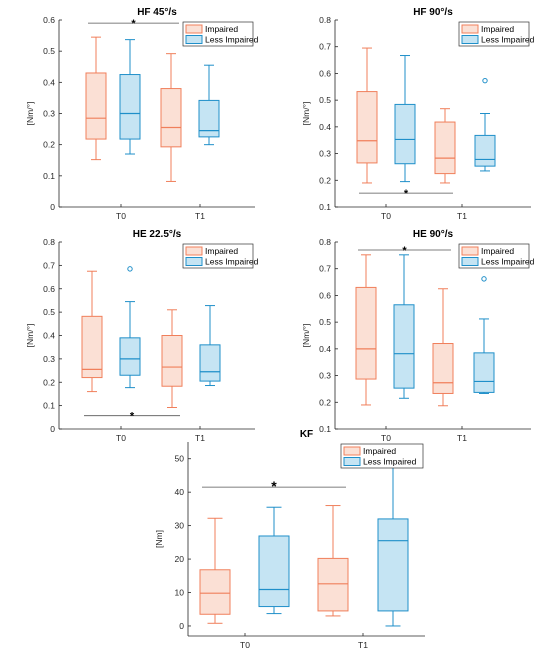 This screenshot has height=659, width=550. I want to click on y-tick-label: 0.2, so click(49, 382).